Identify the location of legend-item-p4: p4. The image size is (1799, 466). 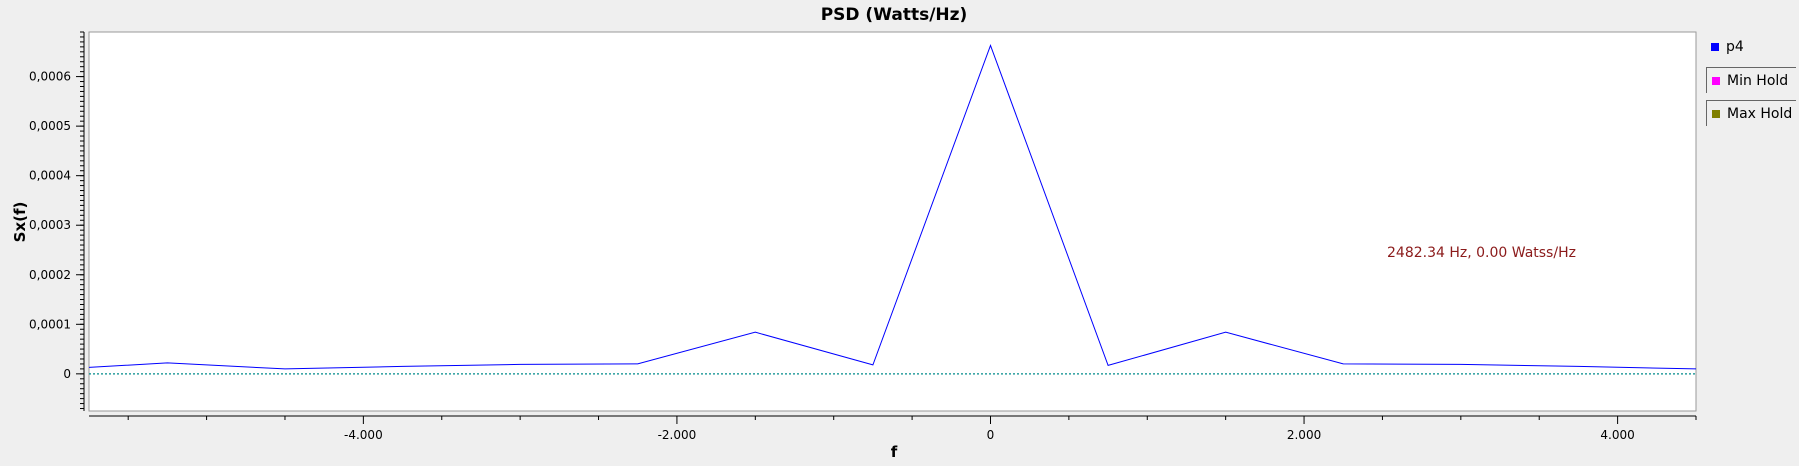
(1751, 47).